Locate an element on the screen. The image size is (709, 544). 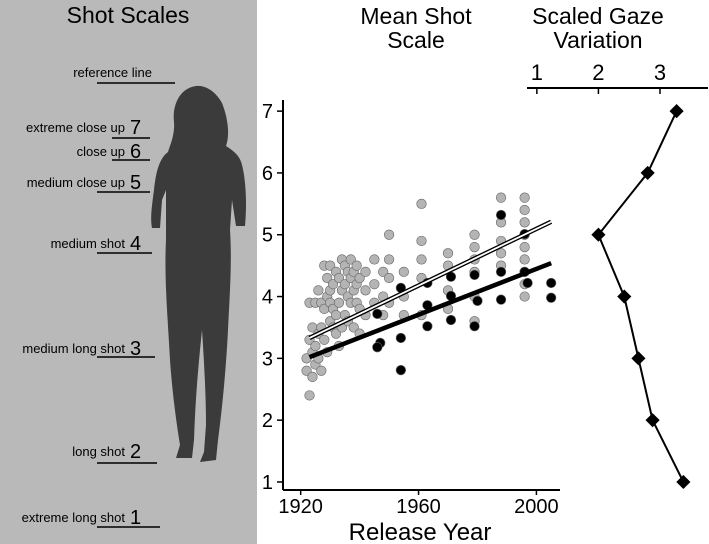
silhouette is located at coordinates (198, 274).